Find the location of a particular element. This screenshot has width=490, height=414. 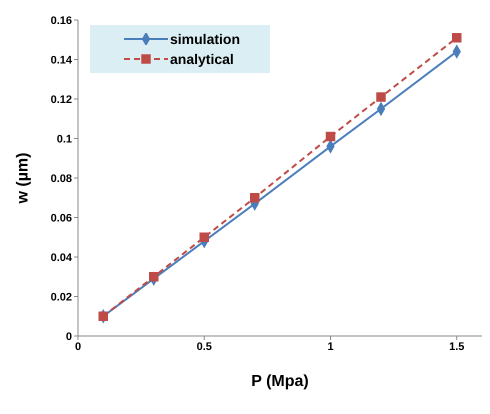

y-tick-label: 0.08 is located at coordinates (61, 178).